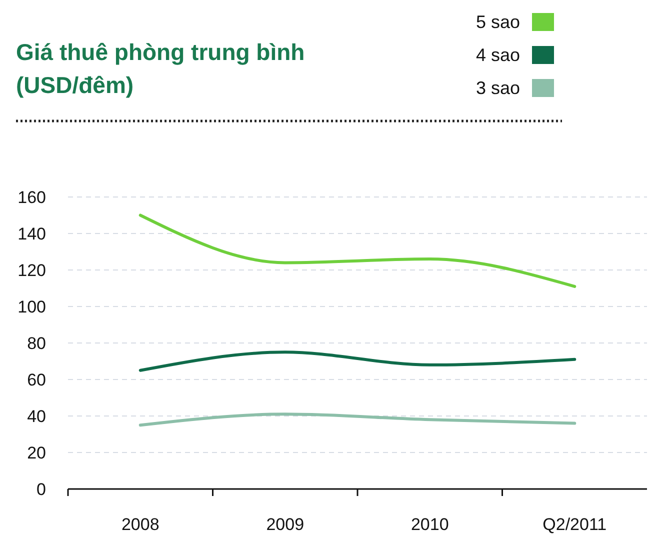 The image size is (655, 536). Describe the element at coordinates (32, 234) in the screenshot. I see `y-tick-label: 140` at that location.